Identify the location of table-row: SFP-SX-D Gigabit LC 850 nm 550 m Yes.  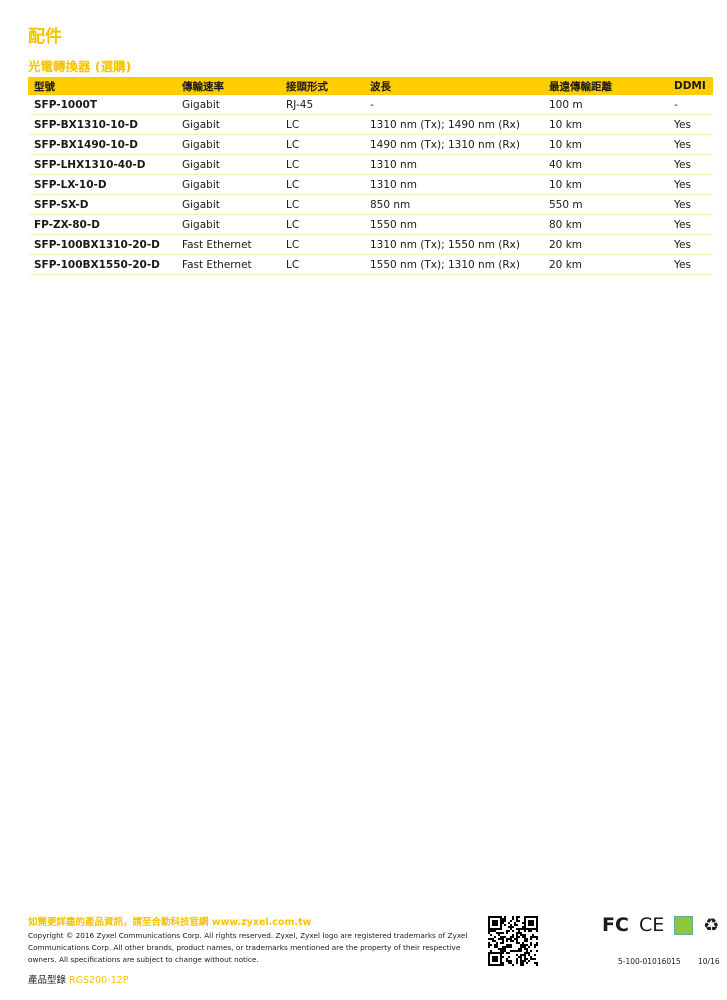
(370, 204).